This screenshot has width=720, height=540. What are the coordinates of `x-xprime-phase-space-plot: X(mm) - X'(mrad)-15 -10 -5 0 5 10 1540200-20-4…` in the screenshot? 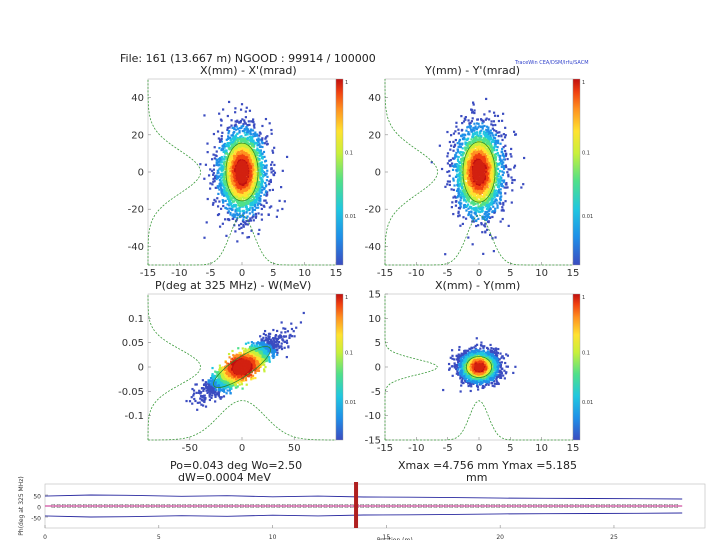 It's located at (242, 171).